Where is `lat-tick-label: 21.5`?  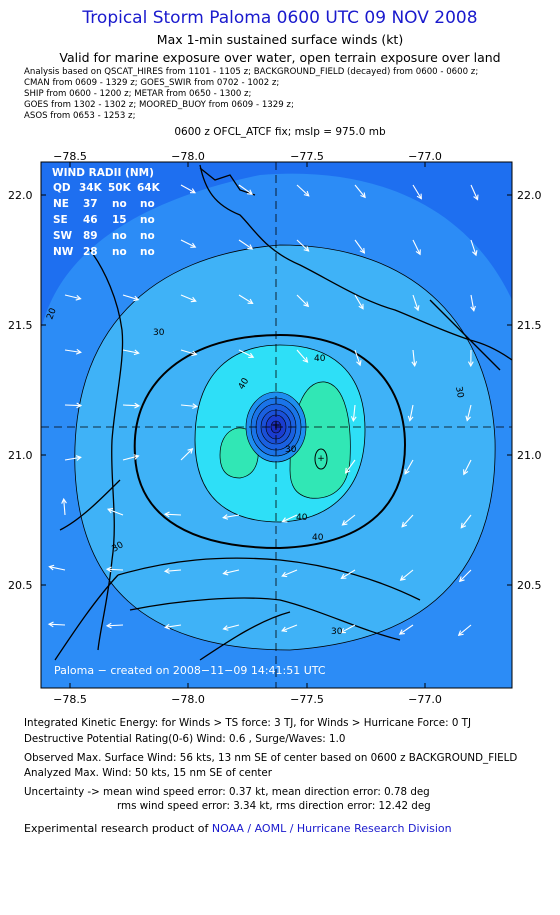 lat-tick-label: 21.5 is located at coordinates (20, 325).